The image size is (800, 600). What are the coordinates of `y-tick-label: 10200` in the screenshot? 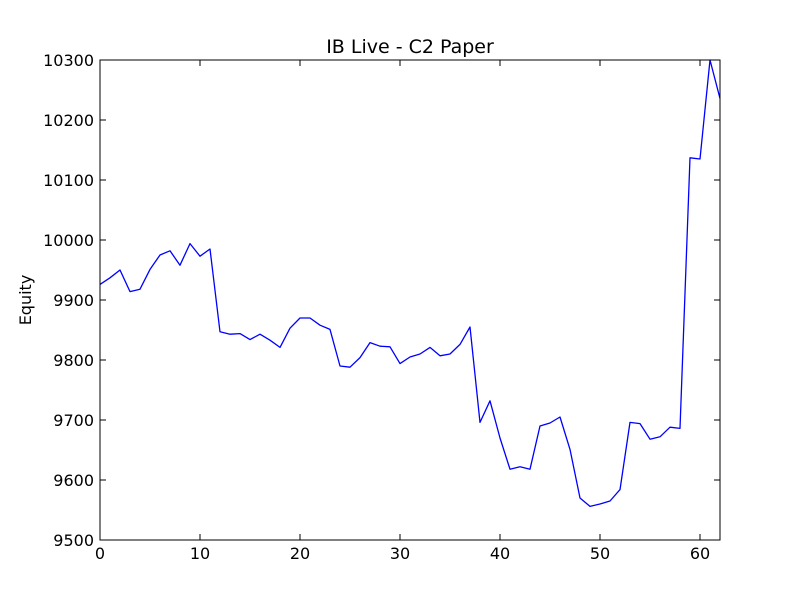 It's located at (68, 120).